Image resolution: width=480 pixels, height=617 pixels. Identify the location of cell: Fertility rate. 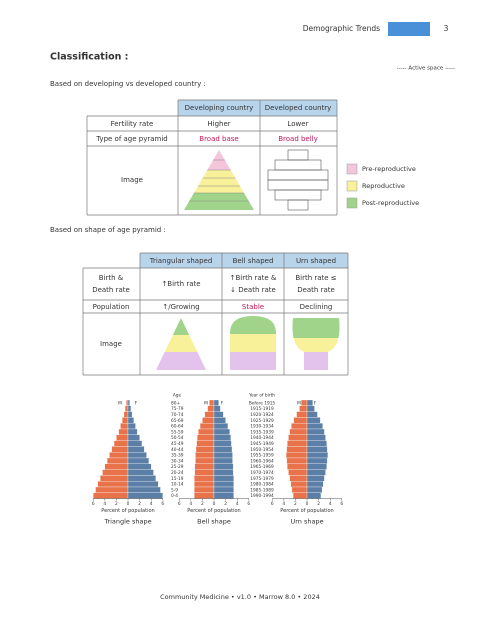
(132, 124).